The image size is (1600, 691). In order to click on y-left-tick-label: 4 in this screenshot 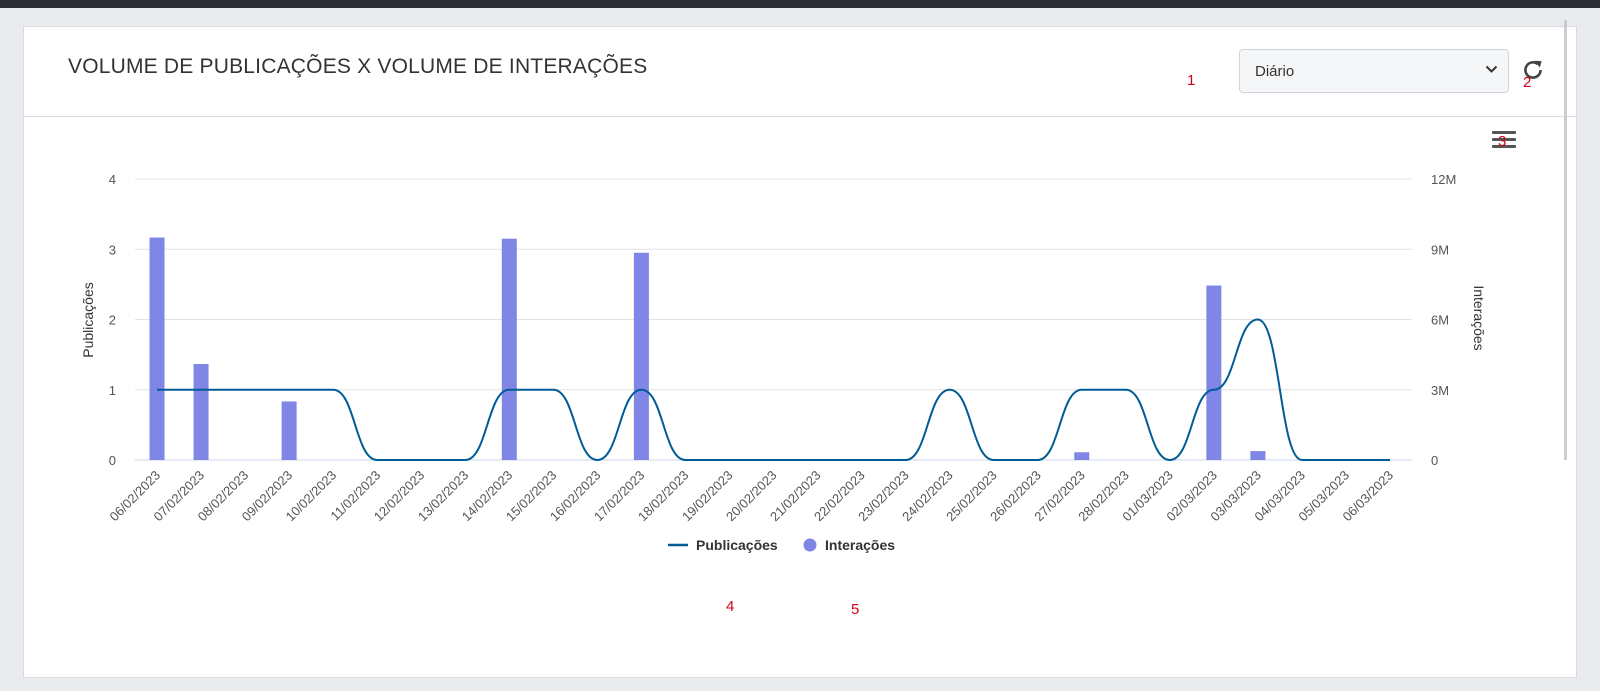, I will do `click(112, 179)`.